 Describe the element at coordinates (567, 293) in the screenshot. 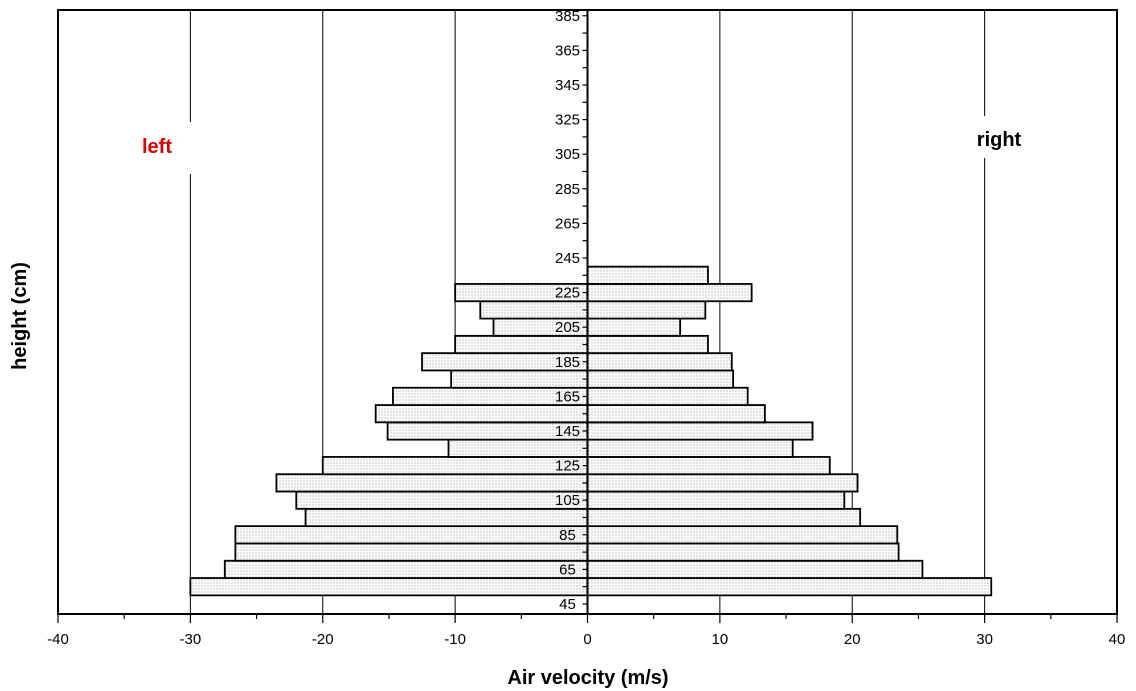

I see `y-tick-label-225: 225` at that location.